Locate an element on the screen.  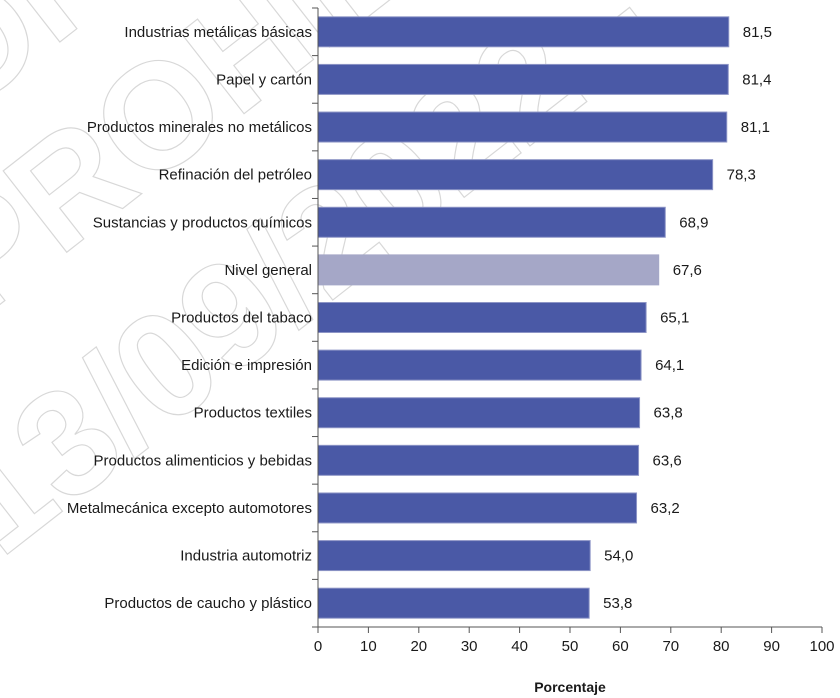
value-label: 81,5 is located at coordinates (757, 32).